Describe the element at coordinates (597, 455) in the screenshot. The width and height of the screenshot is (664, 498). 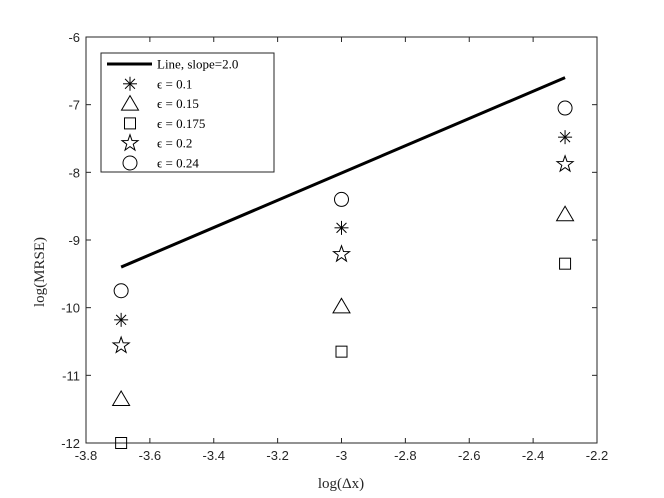
I see `x-tick-label: -2.2` at that location.